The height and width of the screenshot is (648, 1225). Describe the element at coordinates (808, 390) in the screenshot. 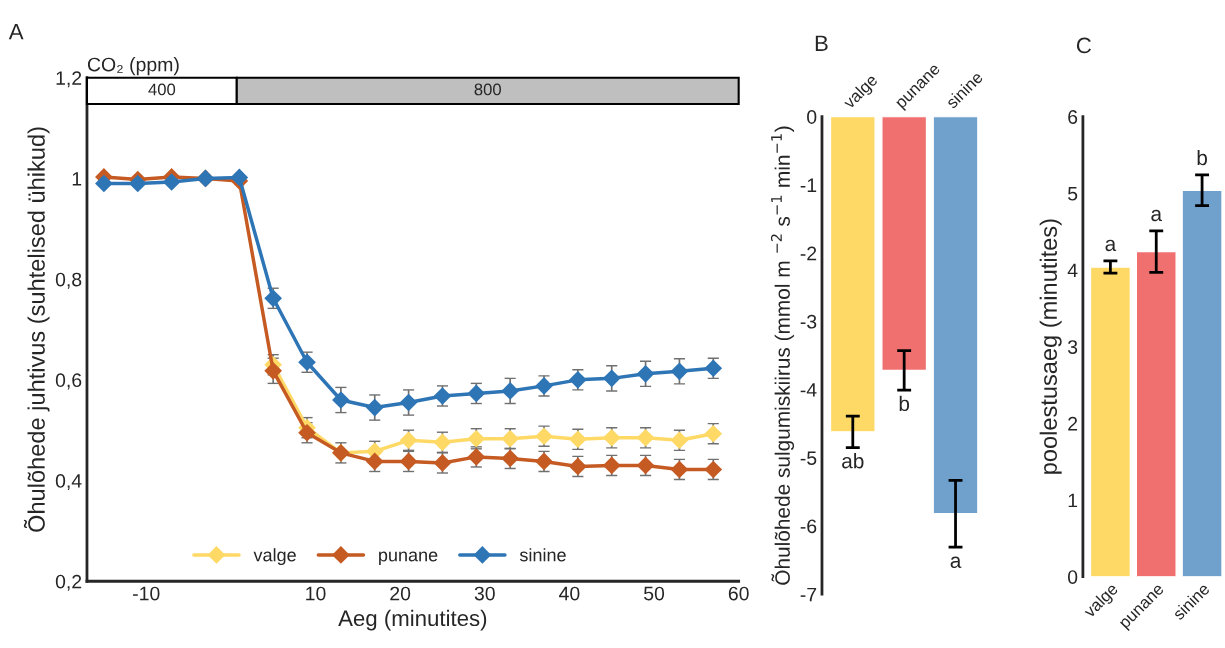

I see `y-tick-label: -4` at that location.